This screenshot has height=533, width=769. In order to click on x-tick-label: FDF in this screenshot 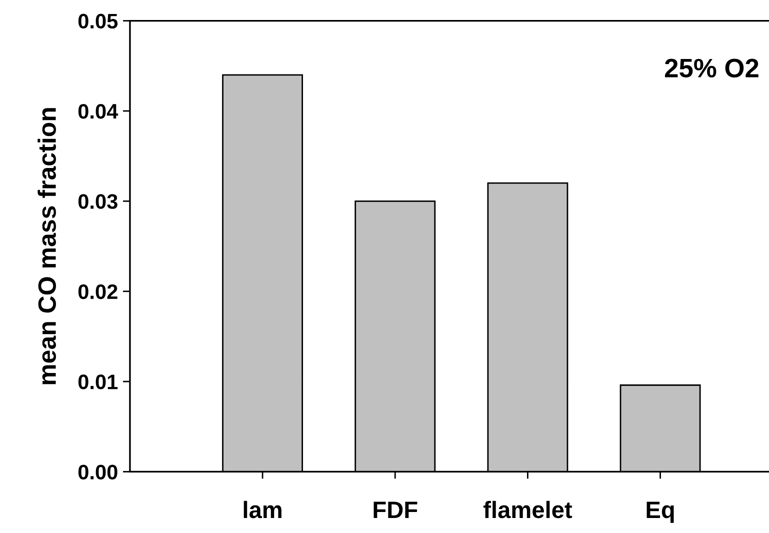, I will do `click(396, 510)`.